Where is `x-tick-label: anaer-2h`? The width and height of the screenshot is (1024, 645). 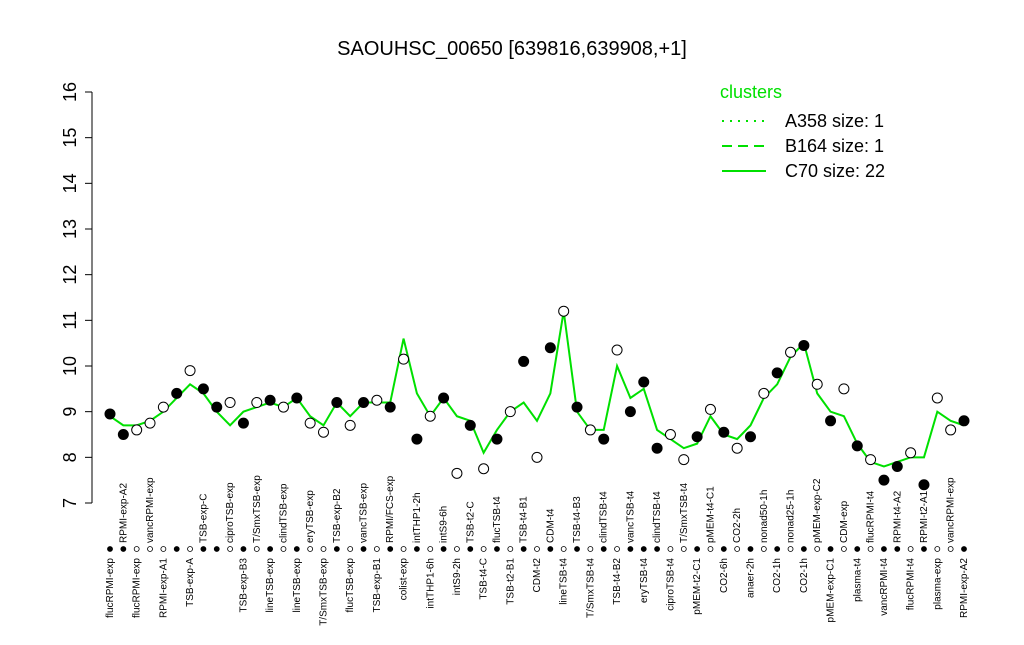
x-tick-label: anaer-2h is located at coordinates (751, 578).